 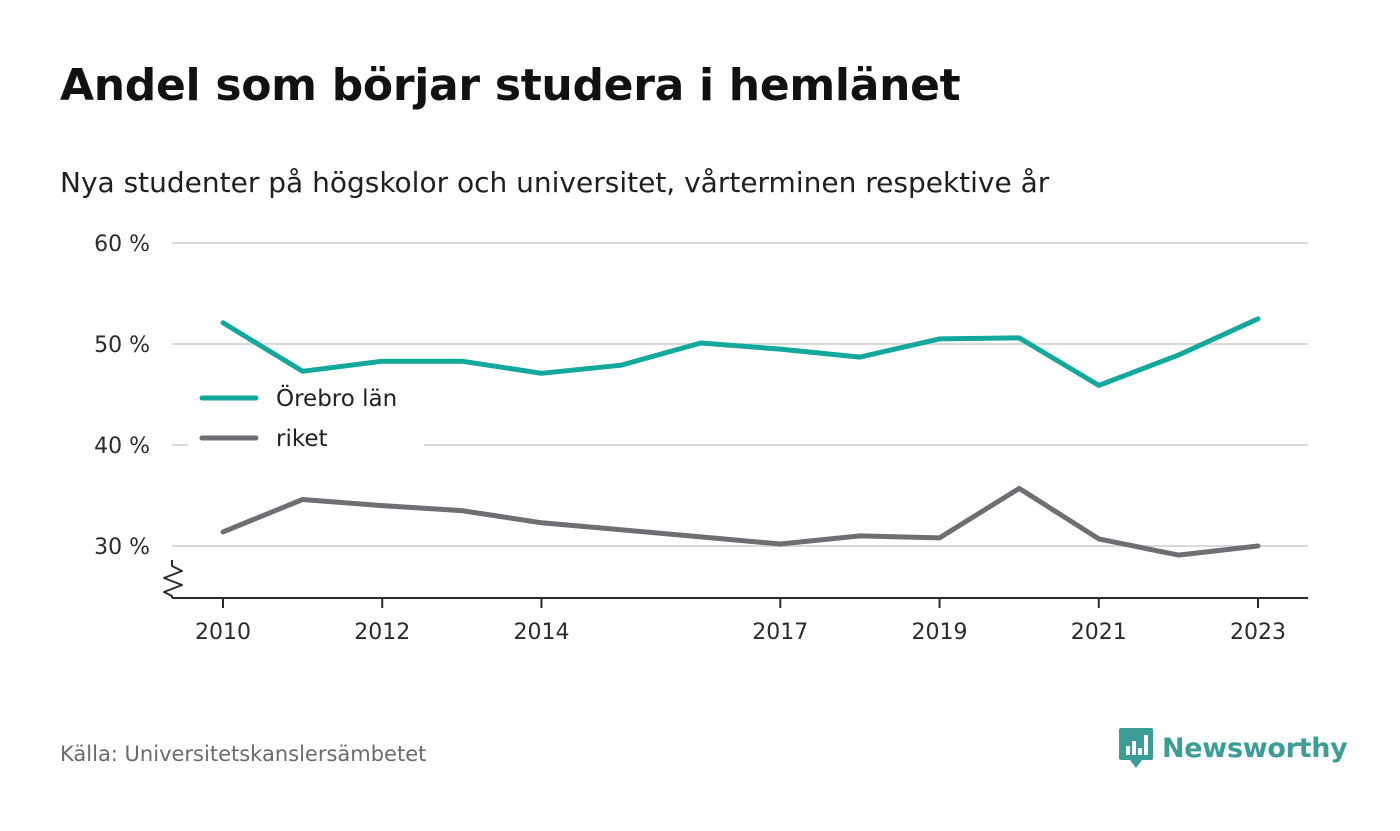 What do you see at coordinates (735, 602) in the screenshot?
I see `x-axis: 2010 2012 2014 2017 2019 2021 2023` at bounding box center [735, 602].